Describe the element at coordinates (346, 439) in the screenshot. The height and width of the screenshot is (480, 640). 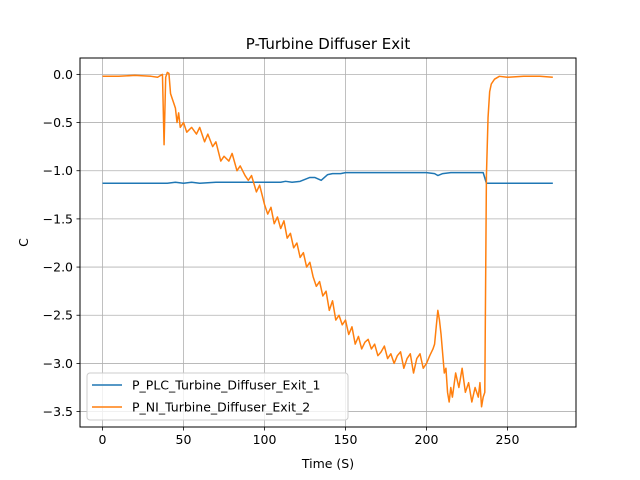
I see `x-tick-label: 150` at that location.